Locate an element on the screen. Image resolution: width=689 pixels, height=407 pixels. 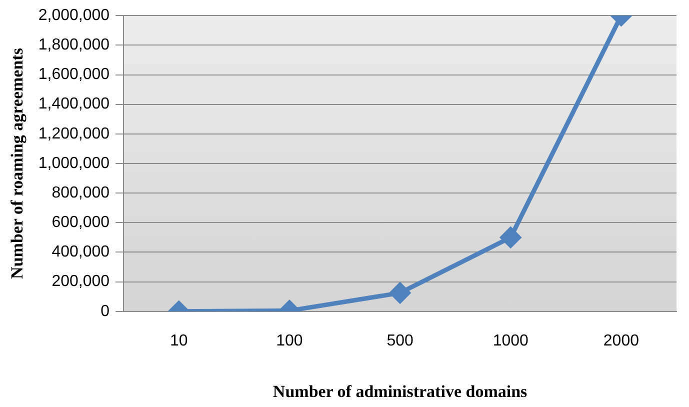
y-axis-title: Number of roaming agreements is located at coordinates (17, 163).